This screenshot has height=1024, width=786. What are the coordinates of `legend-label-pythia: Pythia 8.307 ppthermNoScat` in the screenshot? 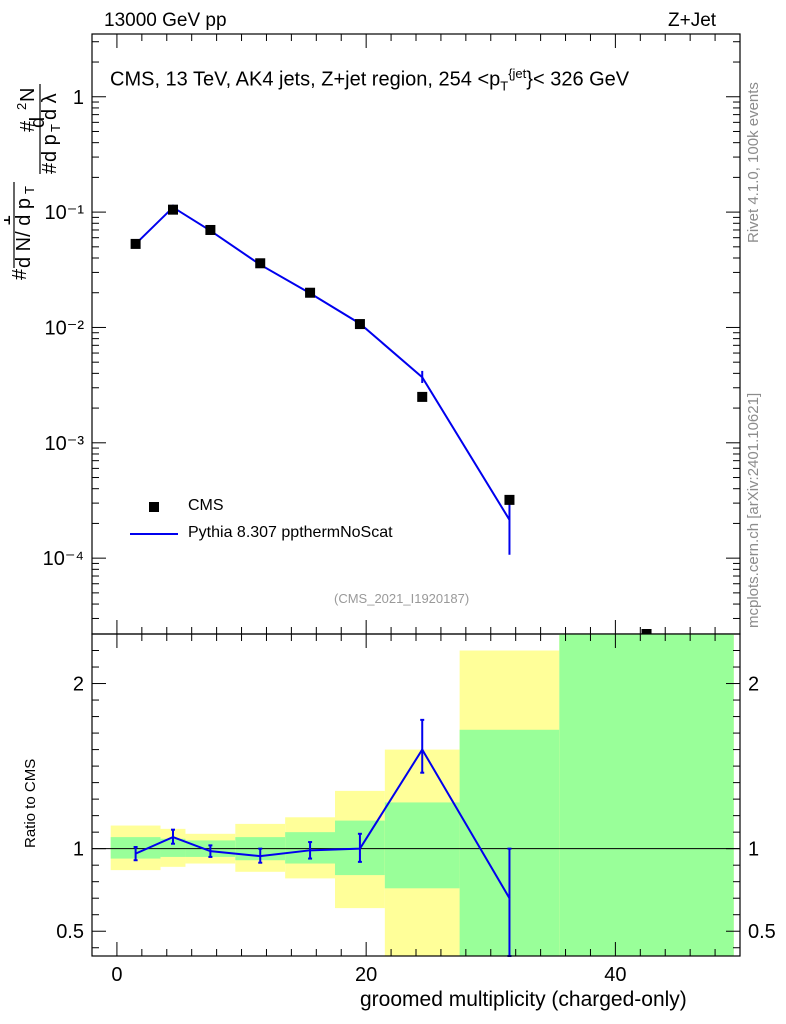 It's located at (290, 532).